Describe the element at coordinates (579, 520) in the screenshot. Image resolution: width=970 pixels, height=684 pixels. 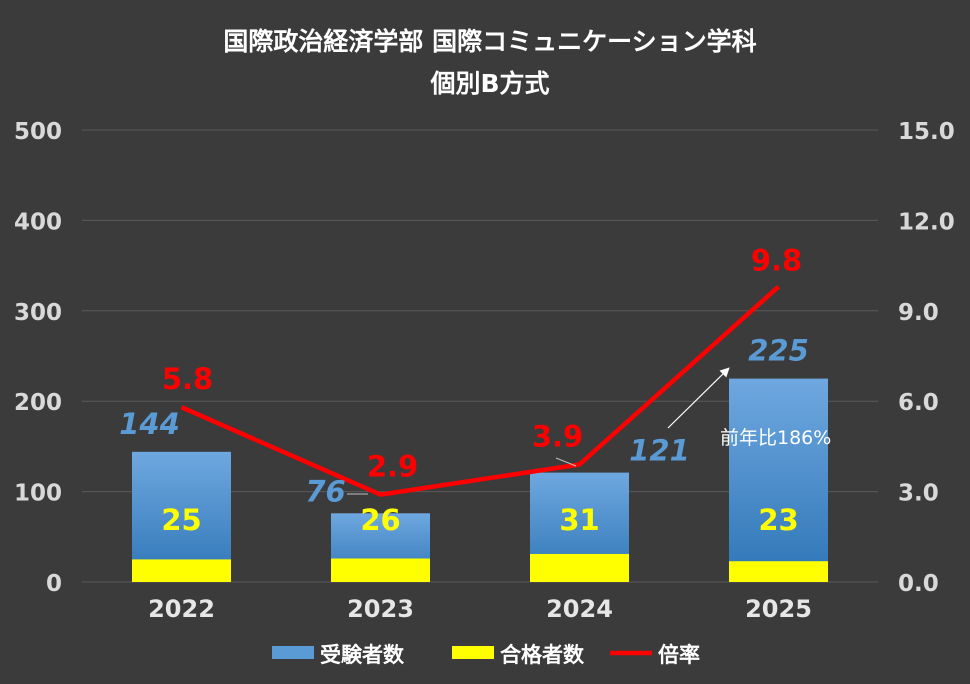
I see `passers-data-label: 31` at that location.